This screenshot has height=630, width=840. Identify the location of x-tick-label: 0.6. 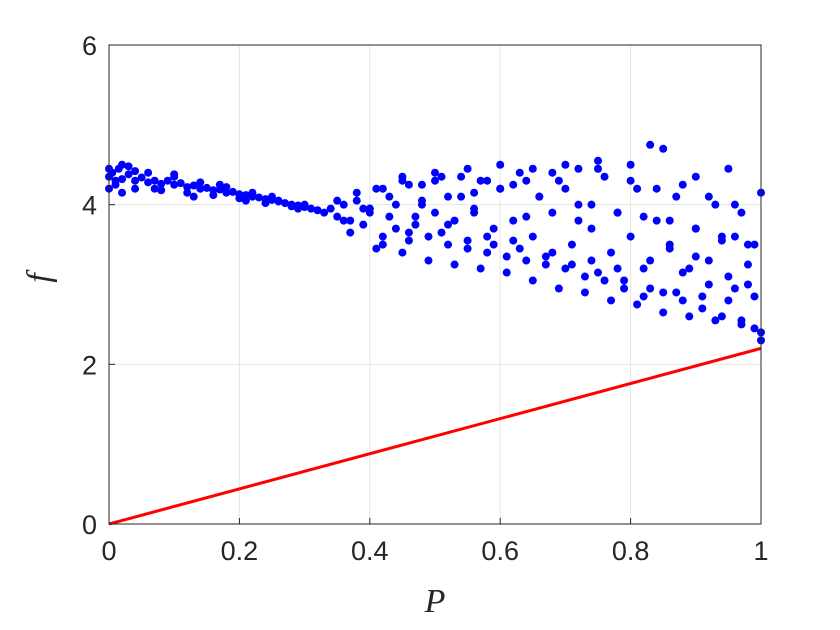
(500, 551).